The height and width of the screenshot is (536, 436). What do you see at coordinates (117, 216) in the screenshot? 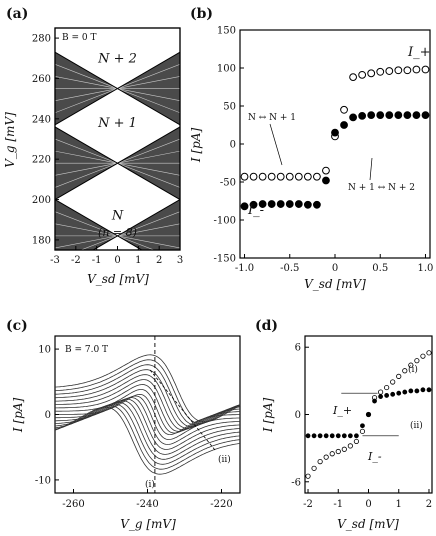
I see `region-label: N` at bounding box center [117, 216].